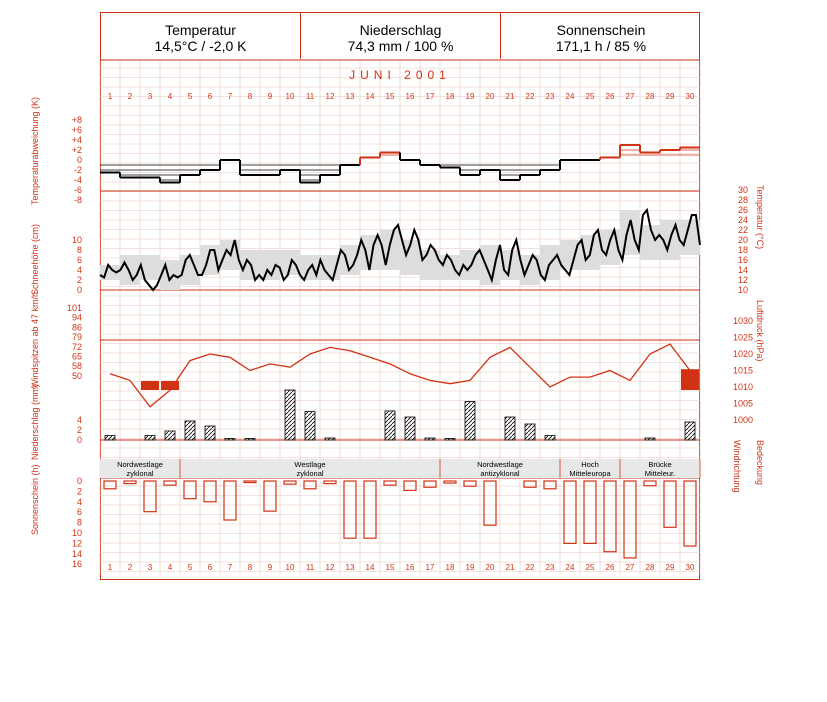 This screenshot has width=827, height=702. Describe the element at coordinates (743, 260) in the screenshot. I see `temperature-tick: 16` at that location.